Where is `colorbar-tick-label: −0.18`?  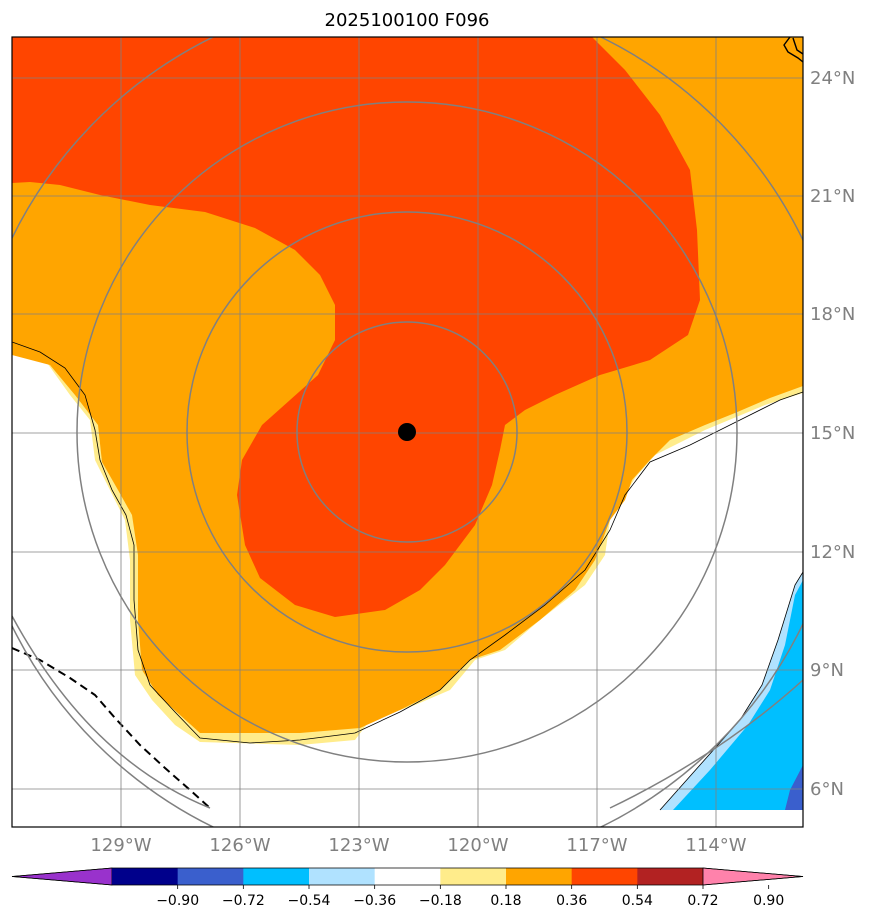
colorbar-tick-label: −0.18 is located at coordinates (440, 901).